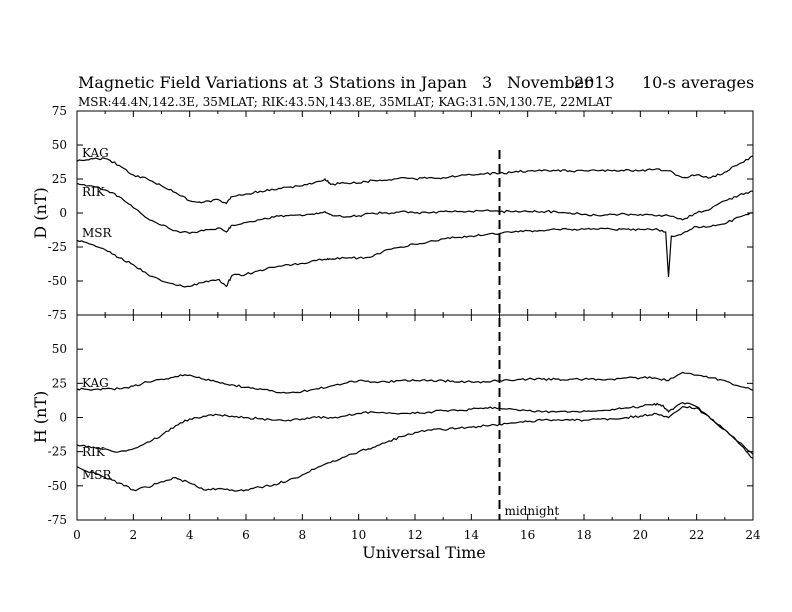  I want to click on panel-h-ytick-label: -50, so click(57, 486).